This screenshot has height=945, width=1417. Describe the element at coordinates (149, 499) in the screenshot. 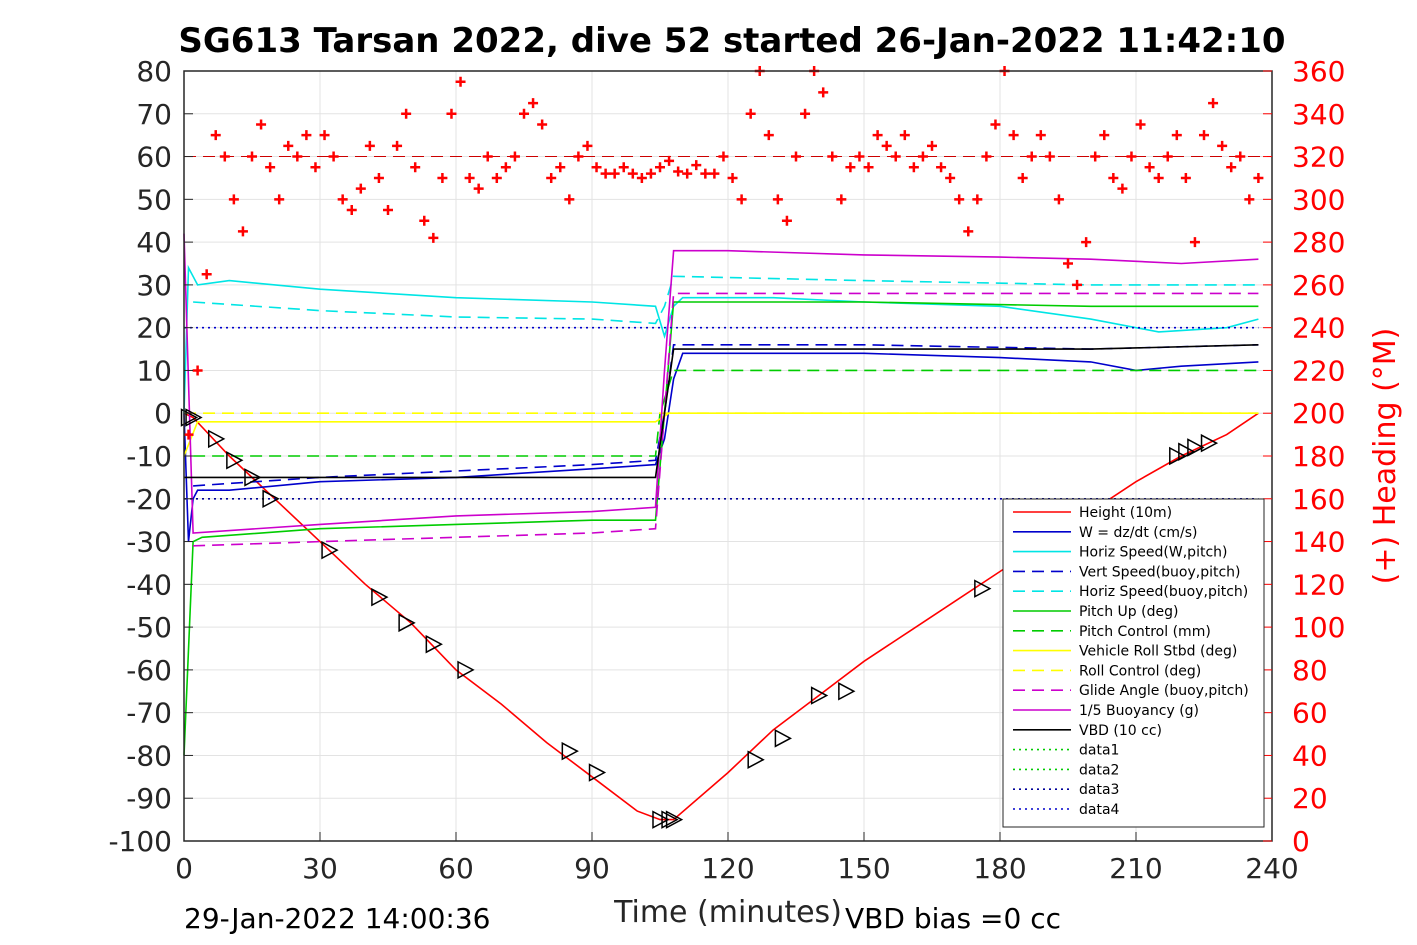

I see `y-tick-label: -20` at that location.